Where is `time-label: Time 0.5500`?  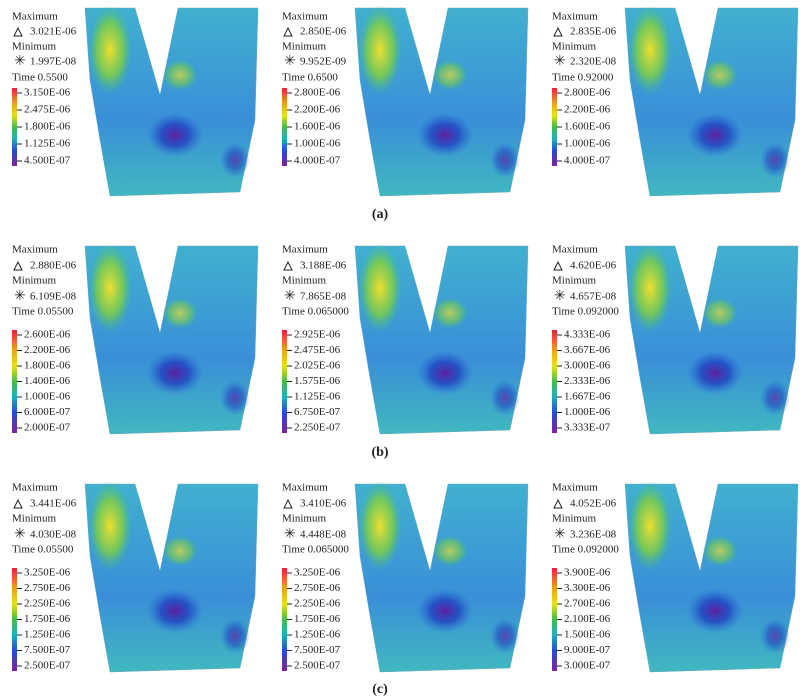 time-label: Time 0.5500 is located at coordinates (40, 78).